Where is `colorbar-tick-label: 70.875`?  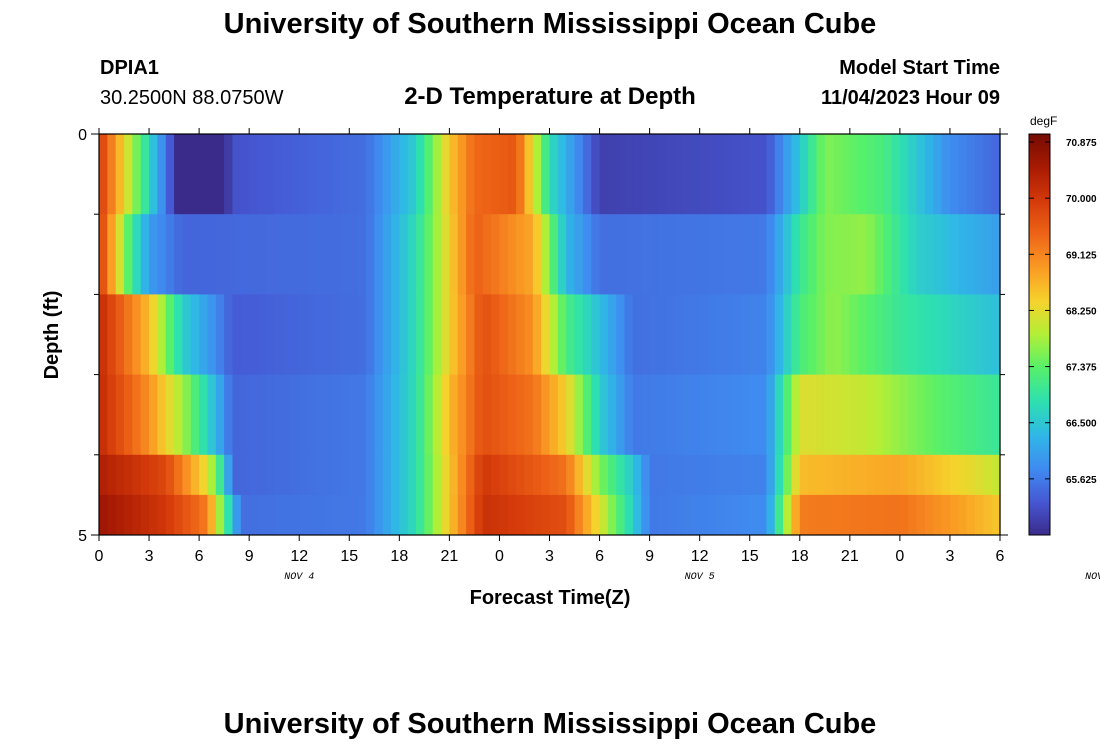
colorbar-tick-label: 70.875 is located at coordinates (1081, 143).